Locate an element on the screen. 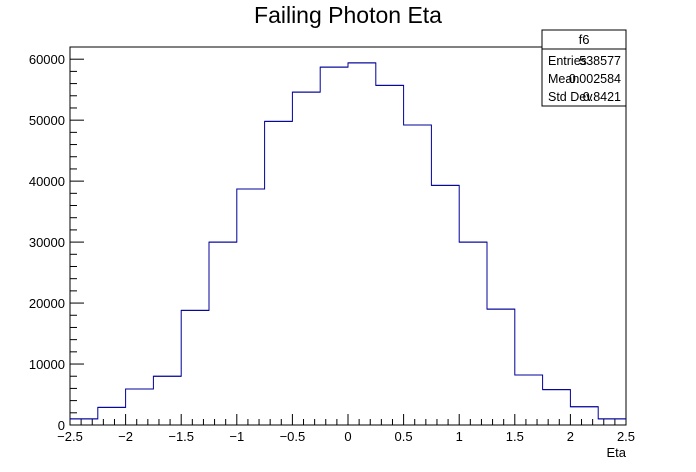  y-tick-label: 0 is located at coordinates (61, 425).